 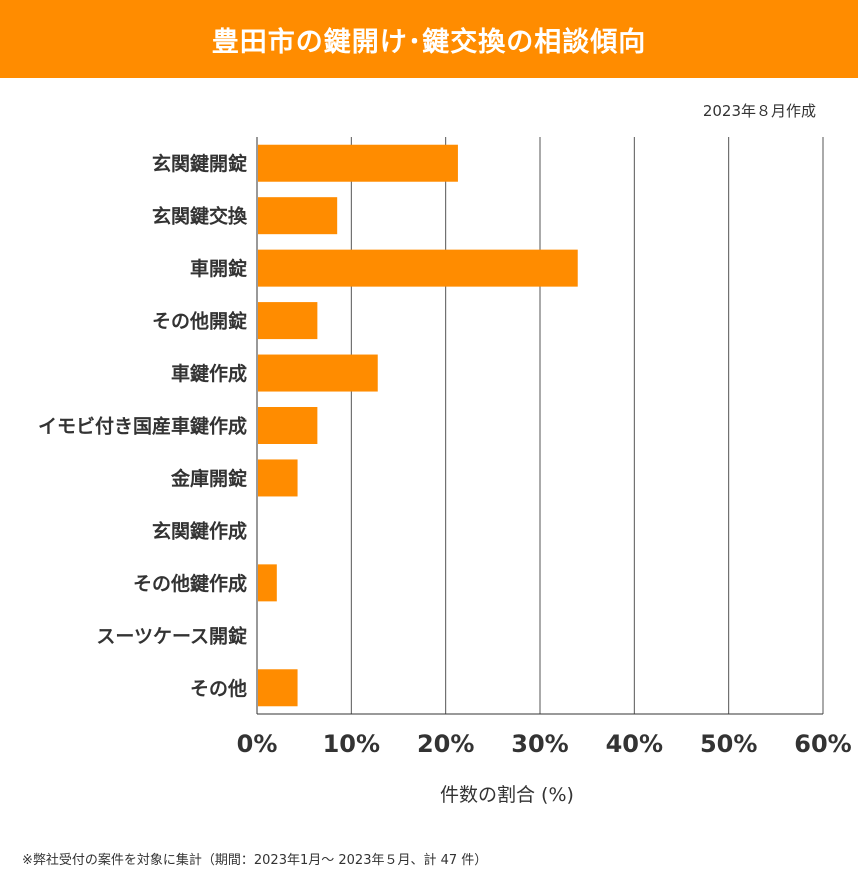 What do you see at coordinates (142, 426) in the screenshot?
I see `category-label: イモビ付き国産車鍵作成` at bounding box center [142, 426].